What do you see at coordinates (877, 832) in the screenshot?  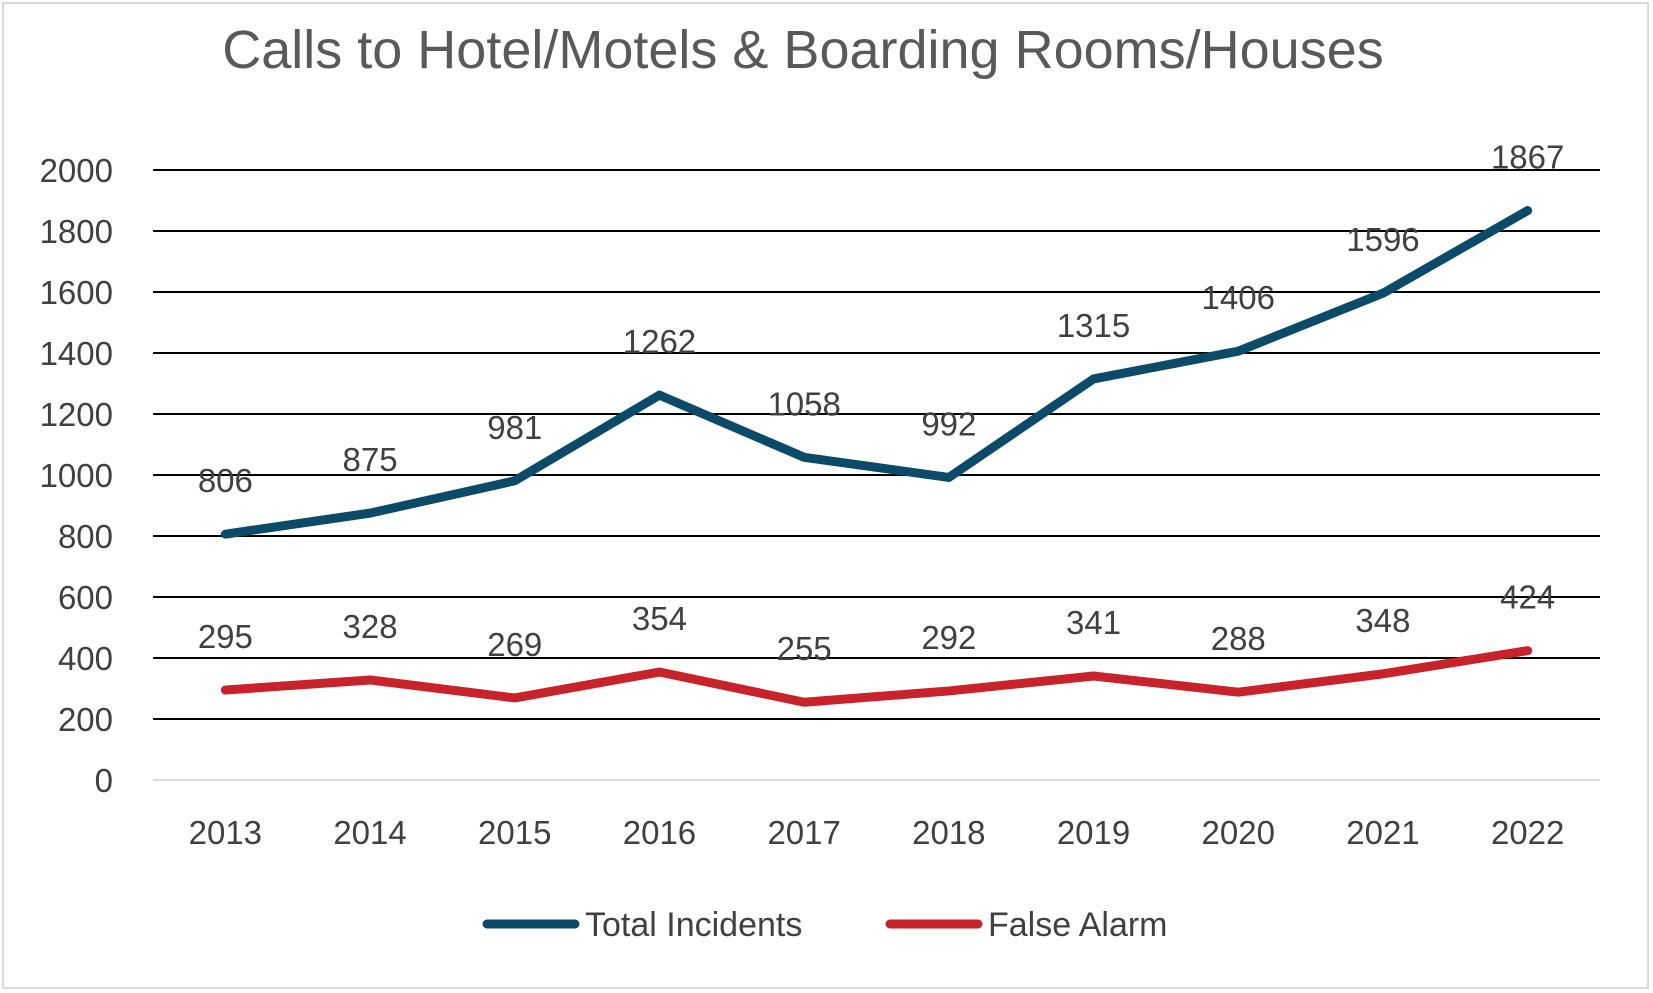 I see `x-axis-ticks: 2013 2014 2015 2016 2017 2018 2019 2020 2021 2022` at bounding box center [877, 832].